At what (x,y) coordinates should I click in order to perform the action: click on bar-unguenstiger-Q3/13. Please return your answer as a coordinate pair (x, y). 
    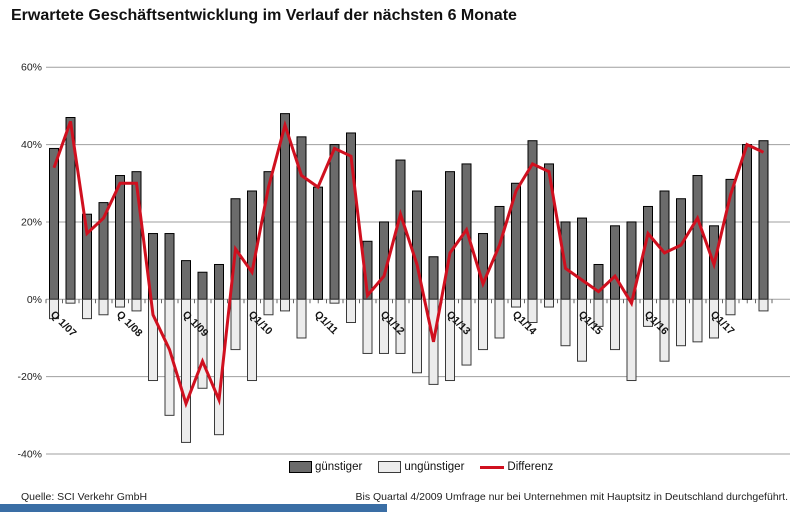
    Looking at the image, I should click on (483, 324).